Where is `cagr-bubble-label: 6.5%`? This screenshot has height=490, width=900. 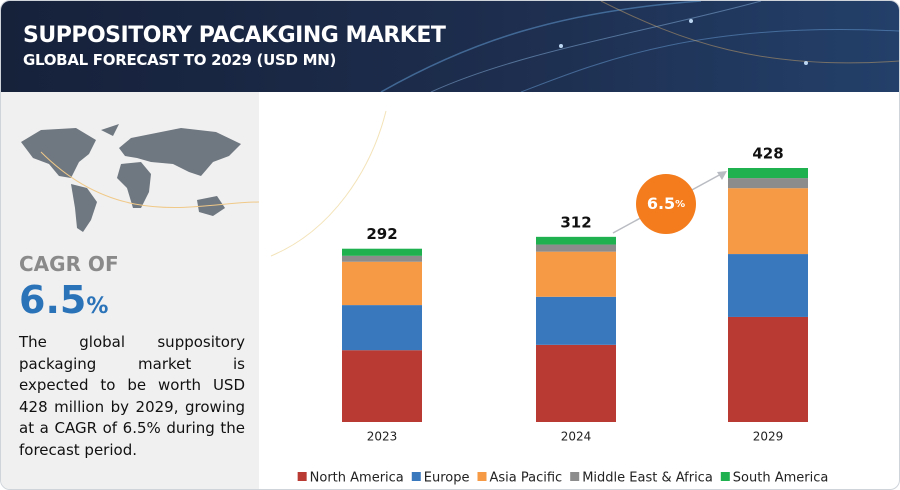 cagr-bubble-label: 6.5% is located at coordinates (666, 203).